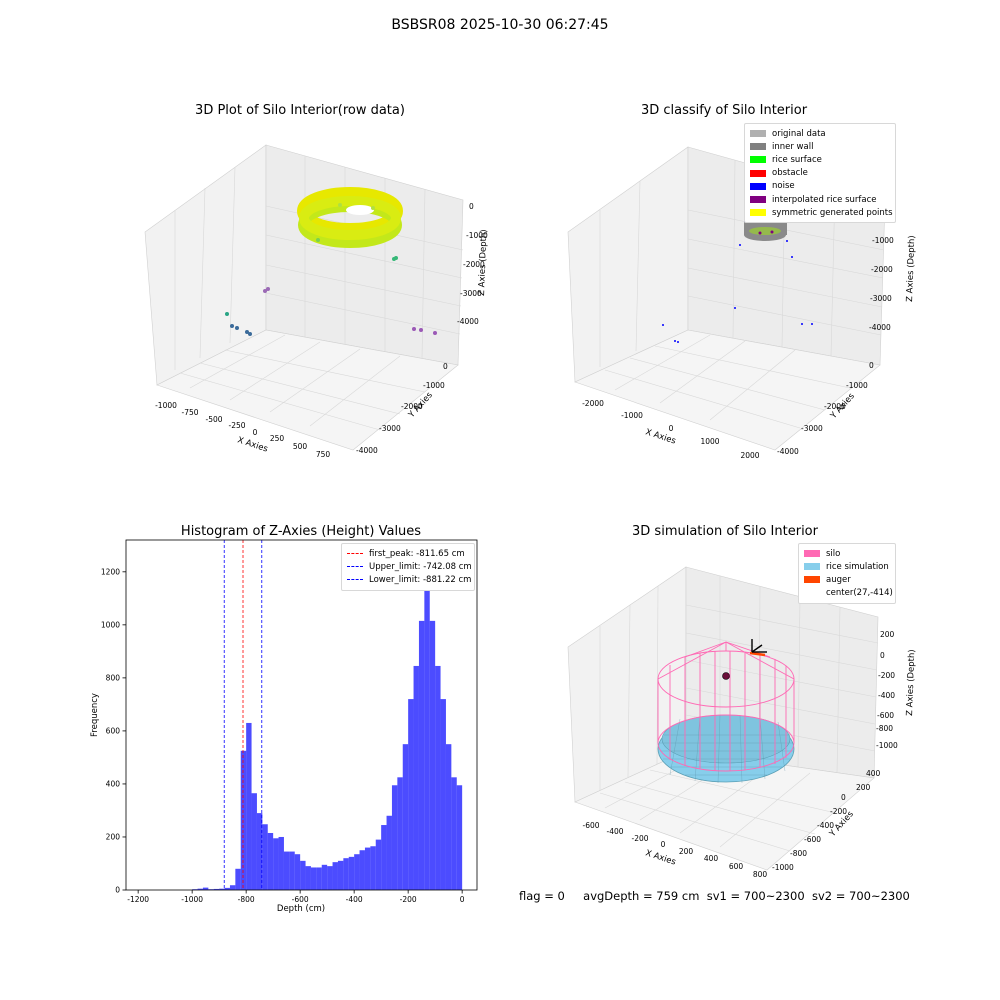  What do you see at coordinates (420, 566) in the screenshot?
I see `legend-label: Upper_limit: -742.08 cm` at bounding box center [420, 566].